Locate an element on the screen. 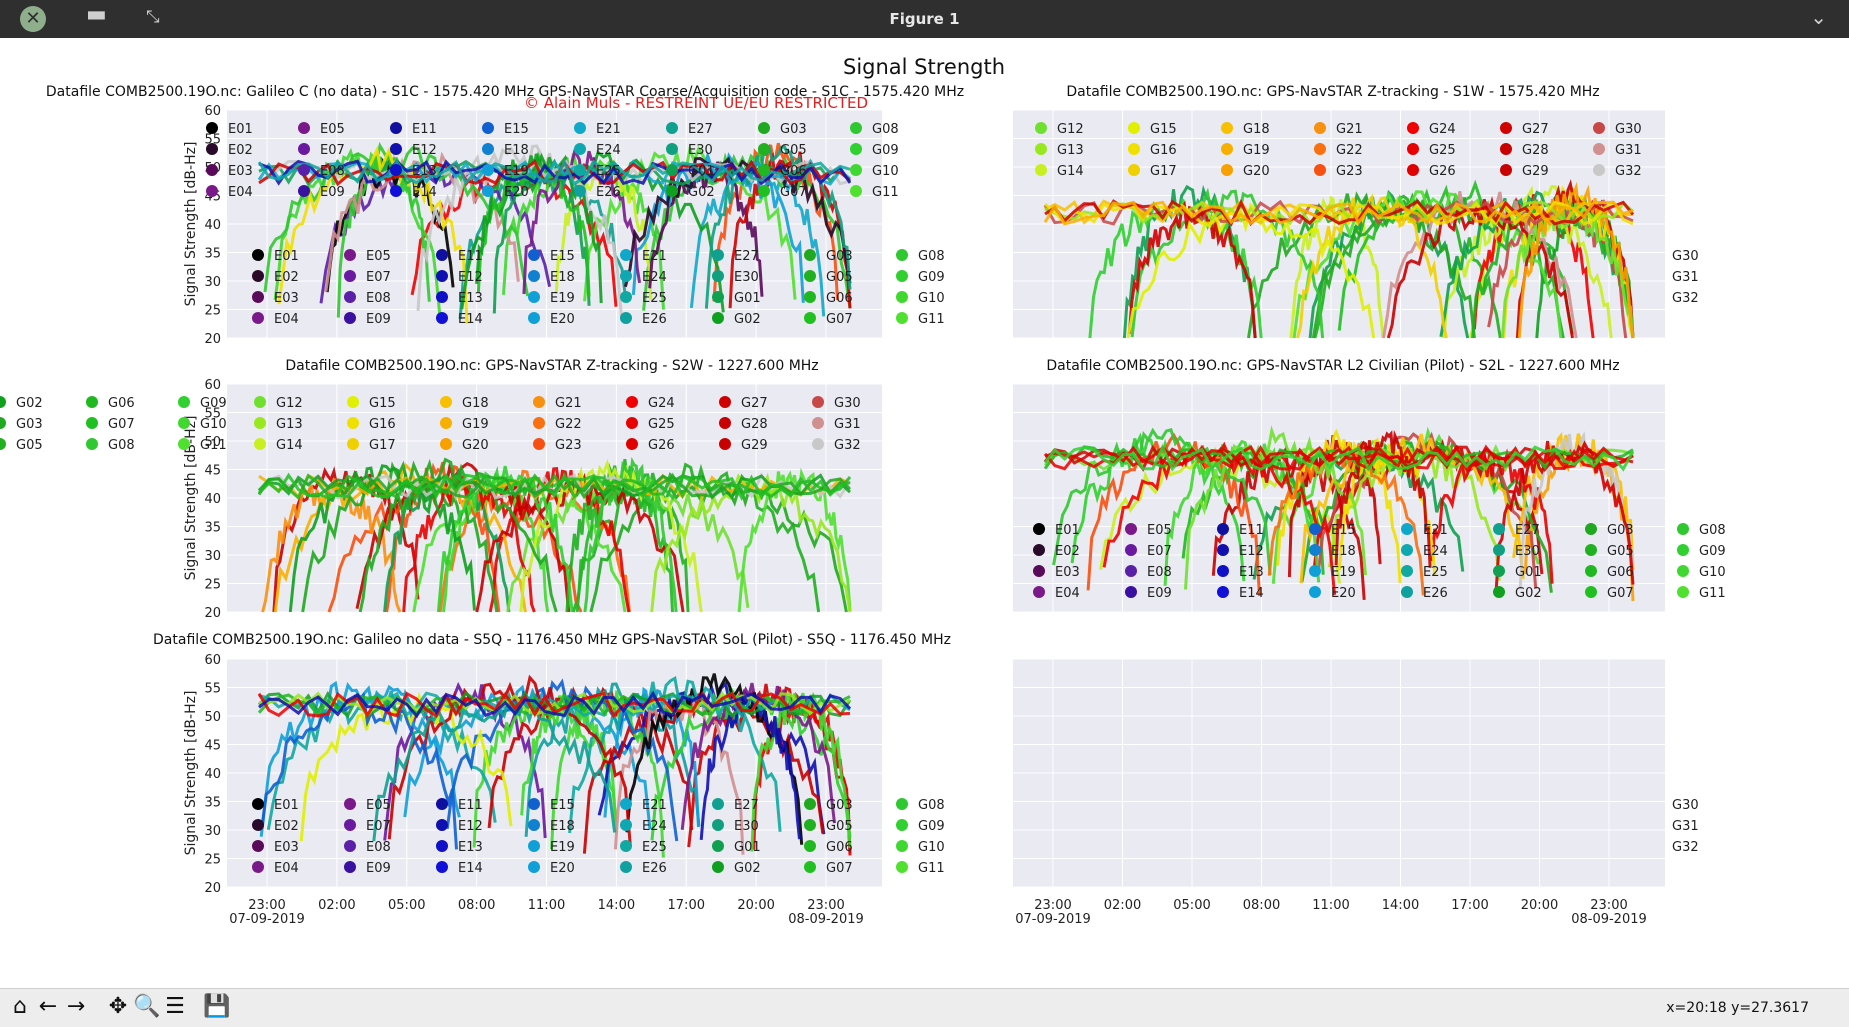 This screenshot has width=1849, height=1027. legend-marker-E24 is located at coordinates (626, 825).